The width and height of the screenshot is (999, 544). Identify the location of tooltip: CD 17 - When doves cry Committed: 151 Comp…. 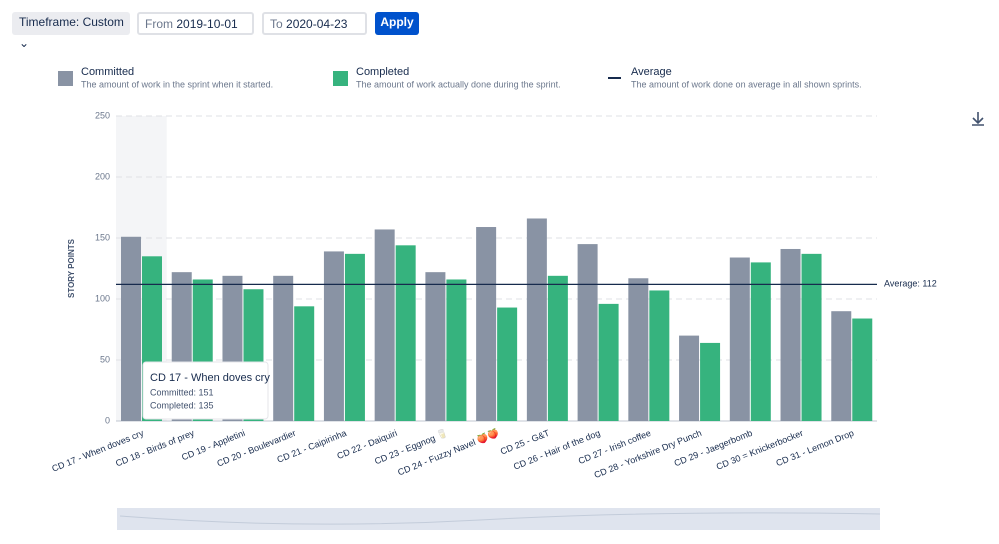
(206, 390).